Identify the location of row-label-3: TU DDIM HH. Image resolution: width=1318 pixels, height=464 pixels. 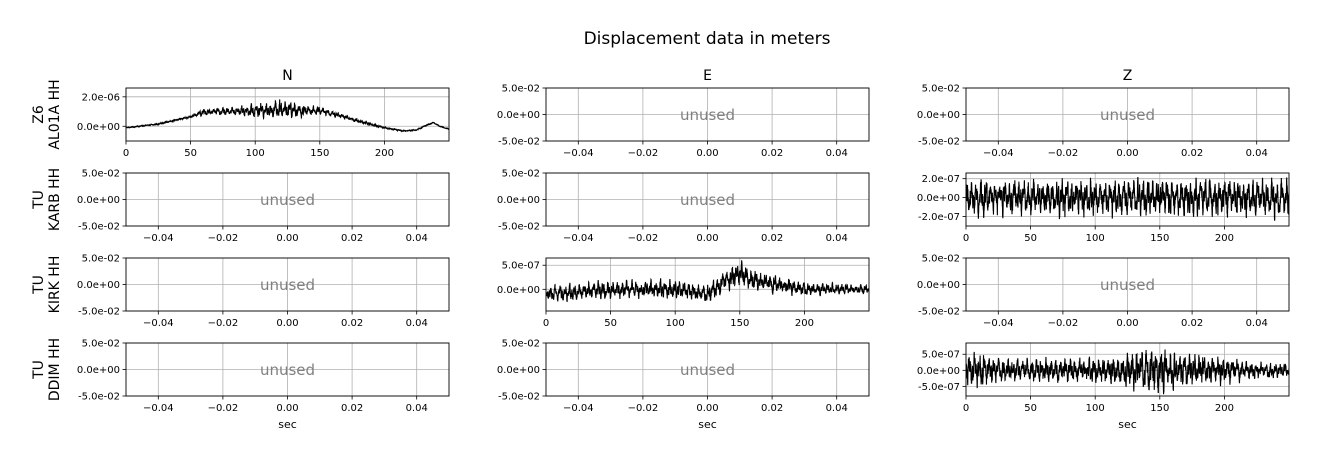
(47, 369).